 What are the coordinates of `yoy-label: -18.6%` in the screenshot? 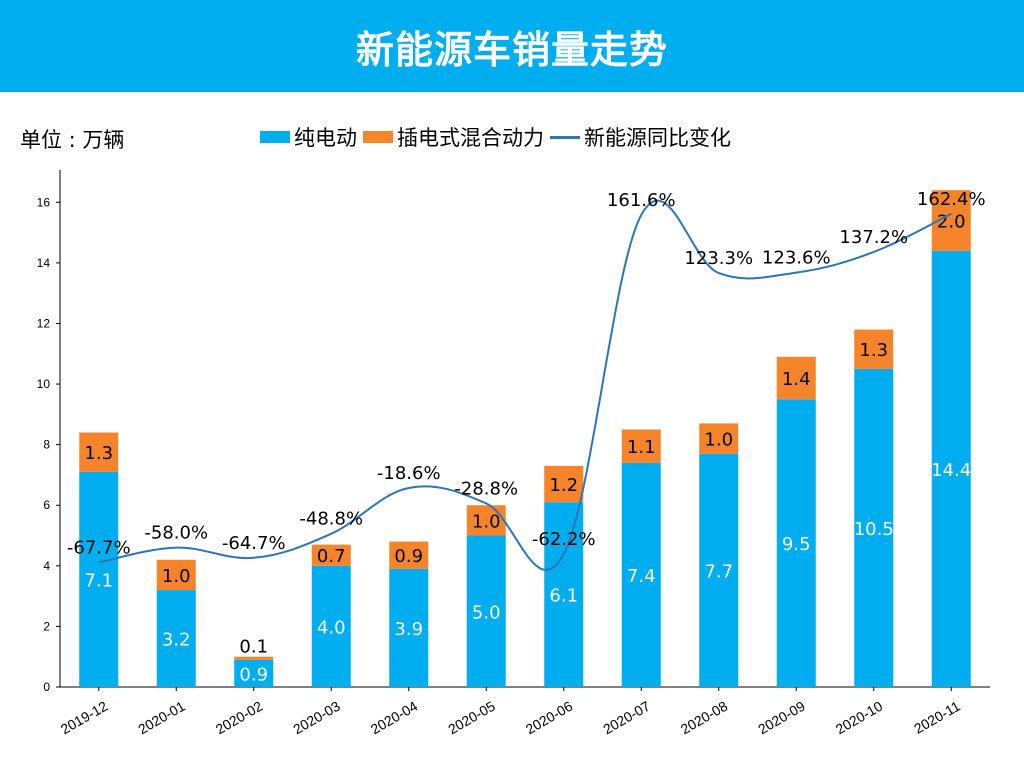 It's located at (409, 473).